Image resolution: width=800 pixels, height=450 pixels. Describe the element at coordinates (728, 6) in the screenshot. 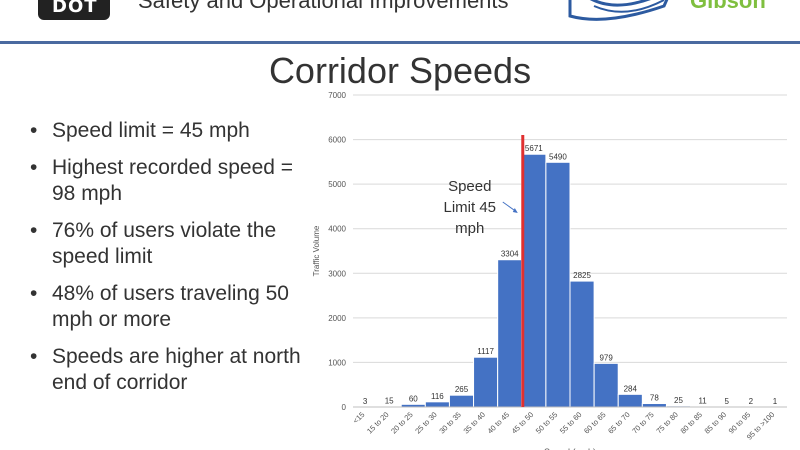

I see `partner-logo: Gibson` at that location.